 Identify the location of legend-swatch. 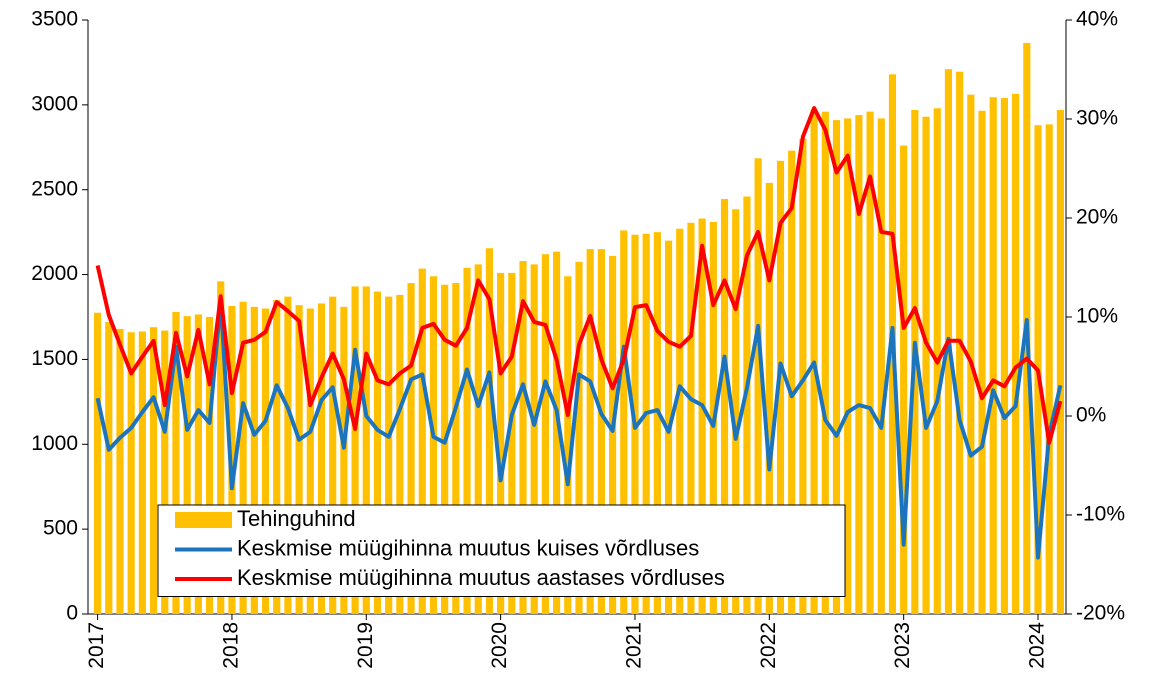
(203, 520).